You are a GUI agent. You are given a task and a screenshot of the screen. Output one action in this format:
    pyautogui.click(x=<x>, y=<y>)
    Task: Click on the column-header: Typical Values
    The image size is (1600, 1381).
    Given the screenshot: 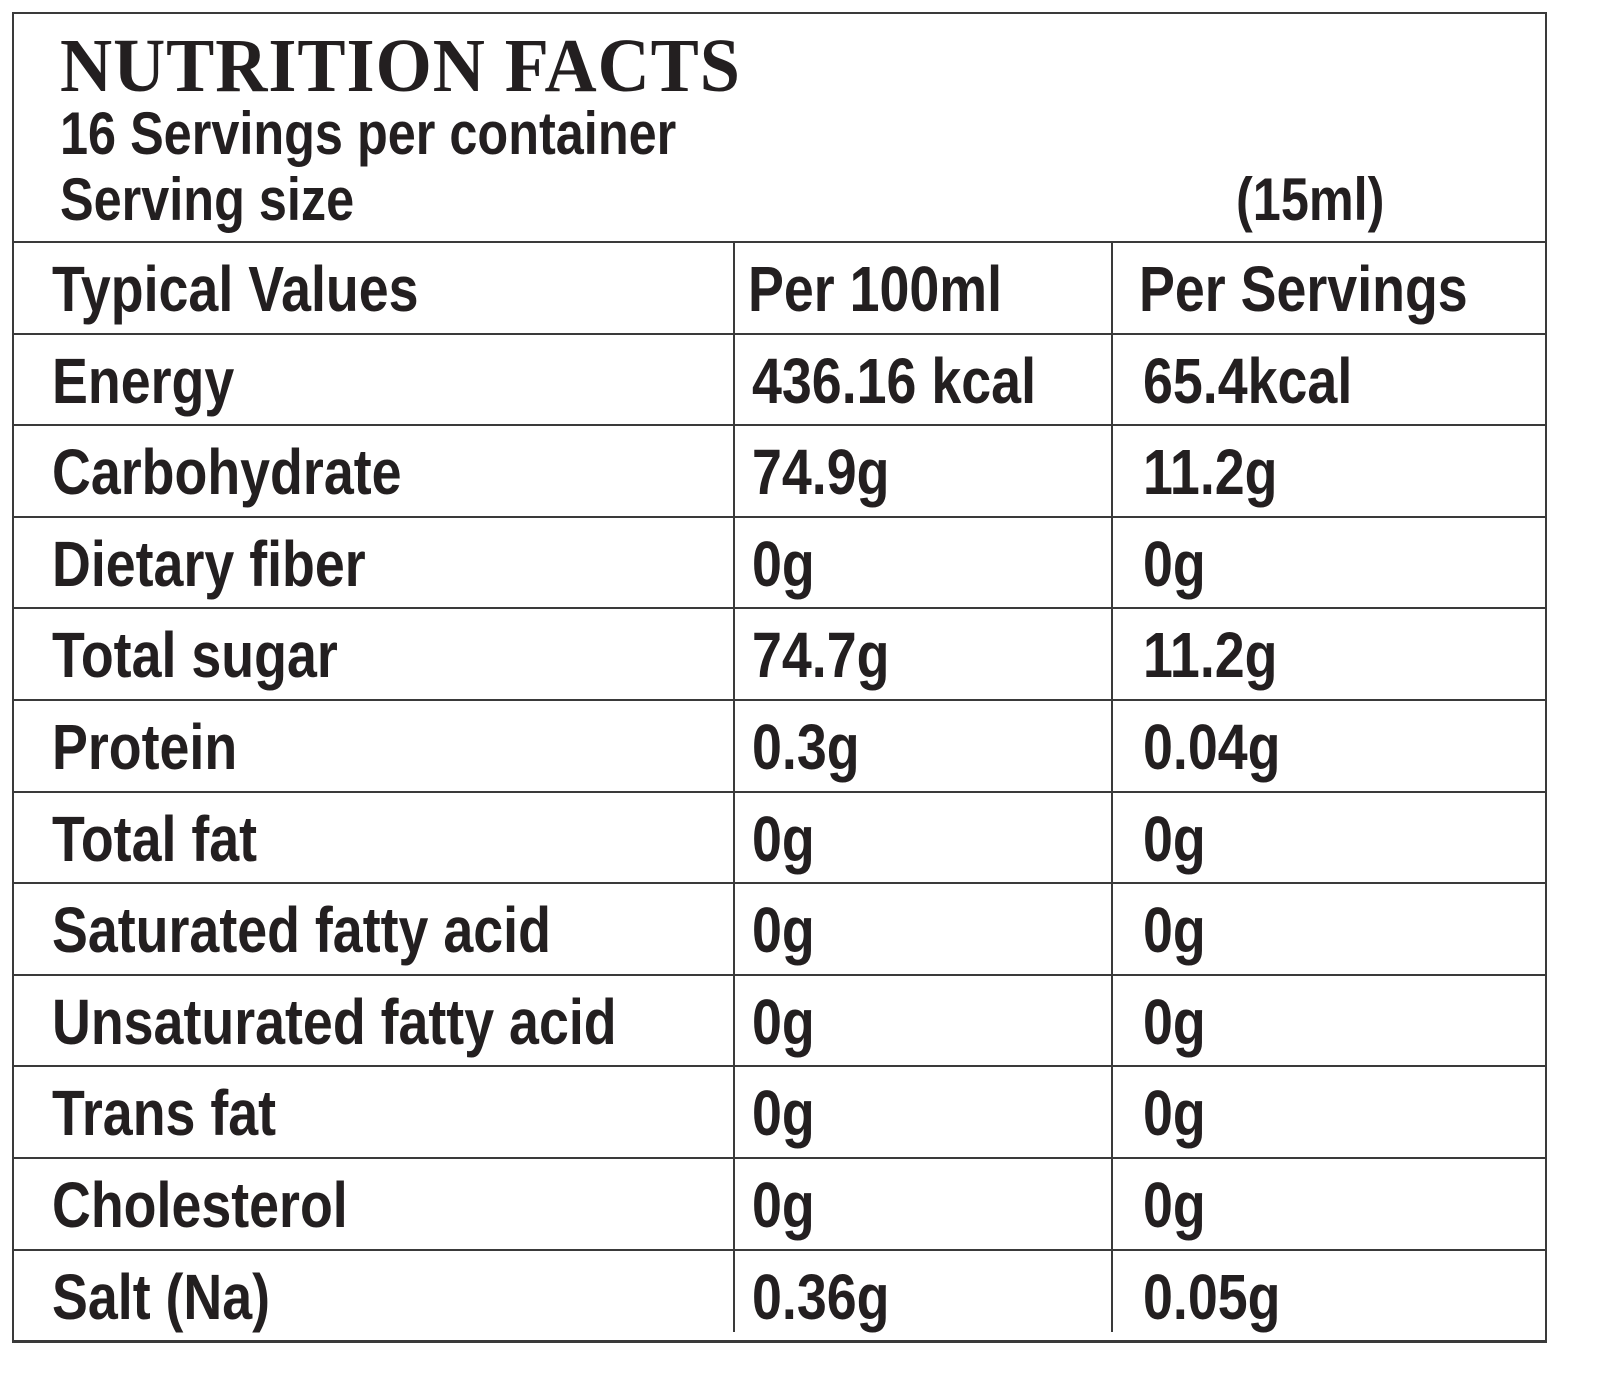 What is the action you would take?
    pyautogui.click(x=235, y=289)
    